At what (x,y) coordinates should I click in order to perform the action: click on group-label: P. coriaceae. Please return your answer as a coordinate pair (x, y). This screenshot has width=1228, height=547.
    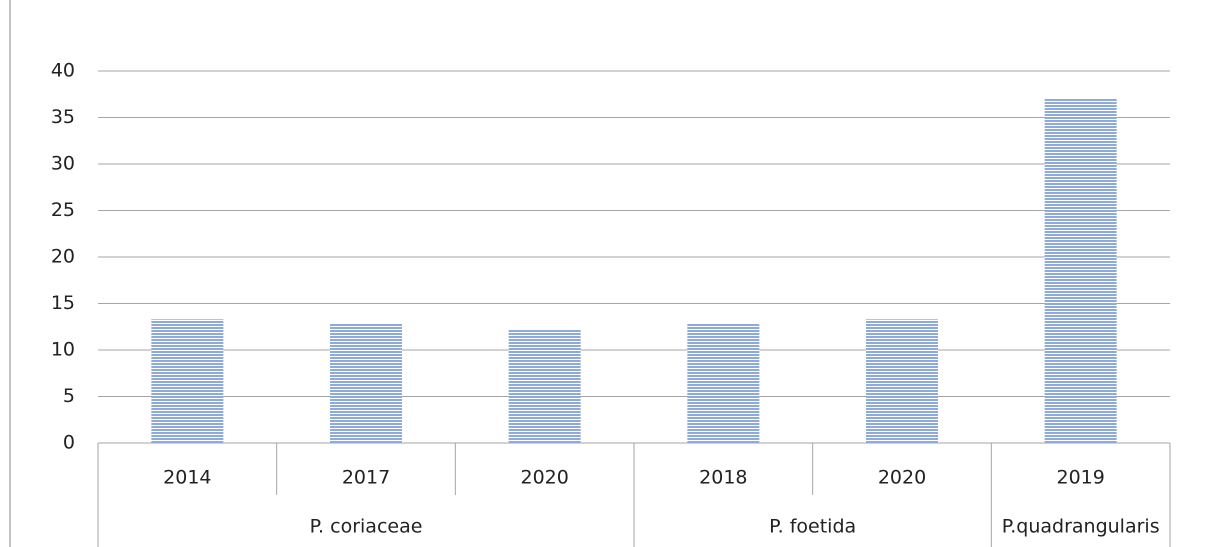
    Looking at the image, I should click on (366, 527).